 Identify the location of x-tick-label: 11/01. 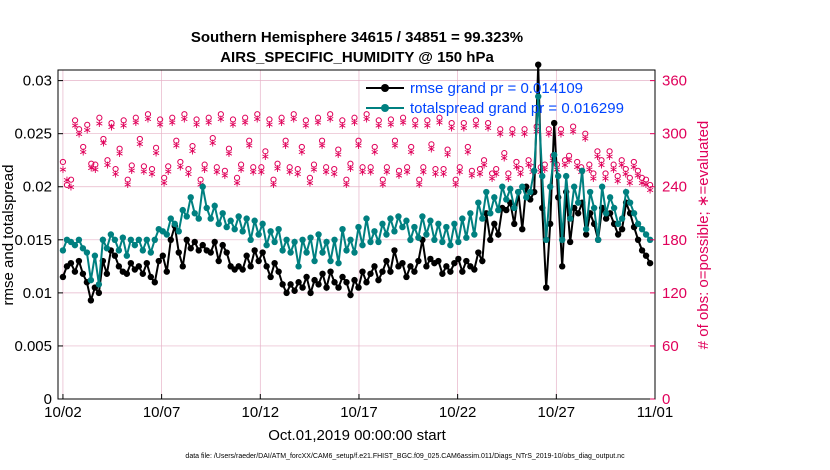
(655, 412).